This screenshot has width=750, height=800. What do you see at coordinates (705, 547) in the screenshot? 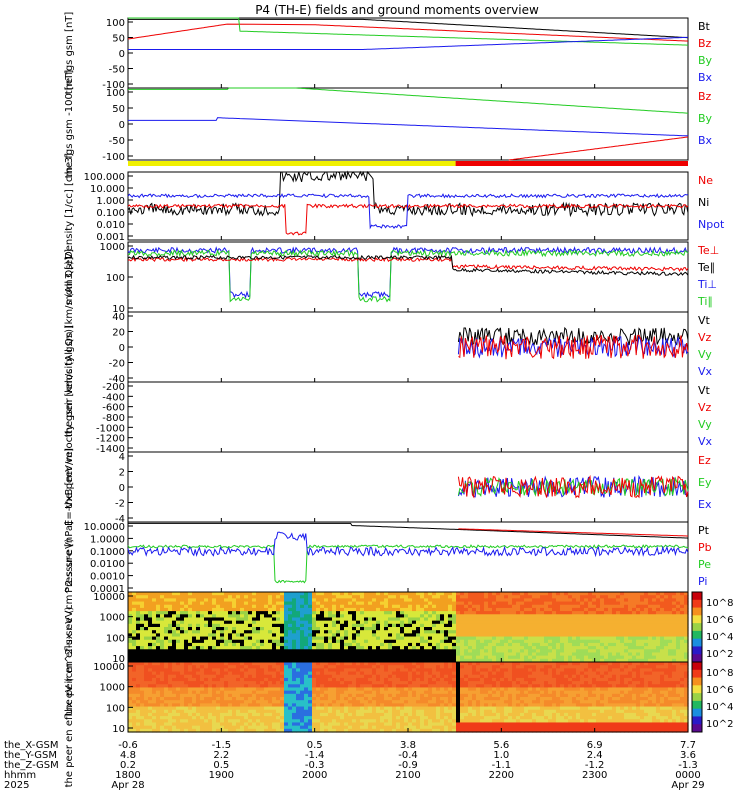
I see `legend-Pb: Pb` at bounding box center [705, 547].